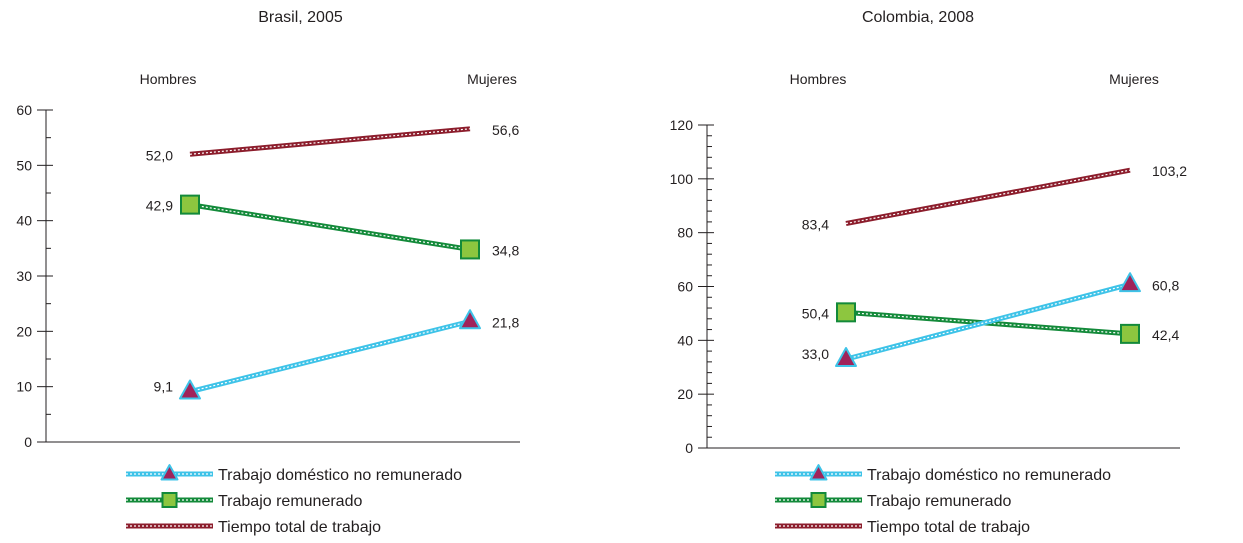  What do you see at coordinates (1165, 335) in the screenshot?
I see `data-label: 42,4` at bounding box center [1165, 335].